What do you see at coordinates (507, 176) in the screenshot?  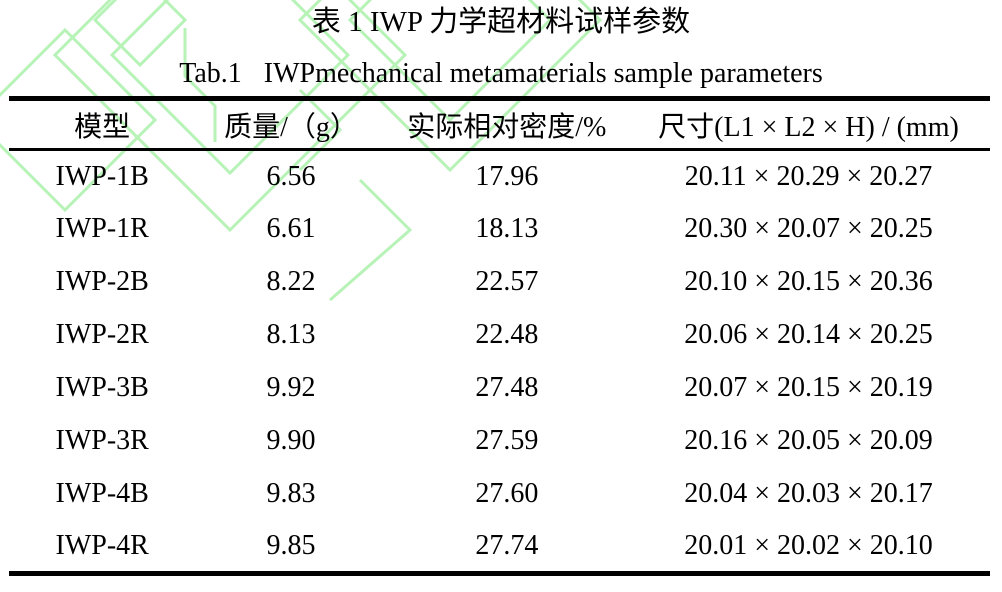 I see `cell-density: 17.96` at bounding box center [507, 176].